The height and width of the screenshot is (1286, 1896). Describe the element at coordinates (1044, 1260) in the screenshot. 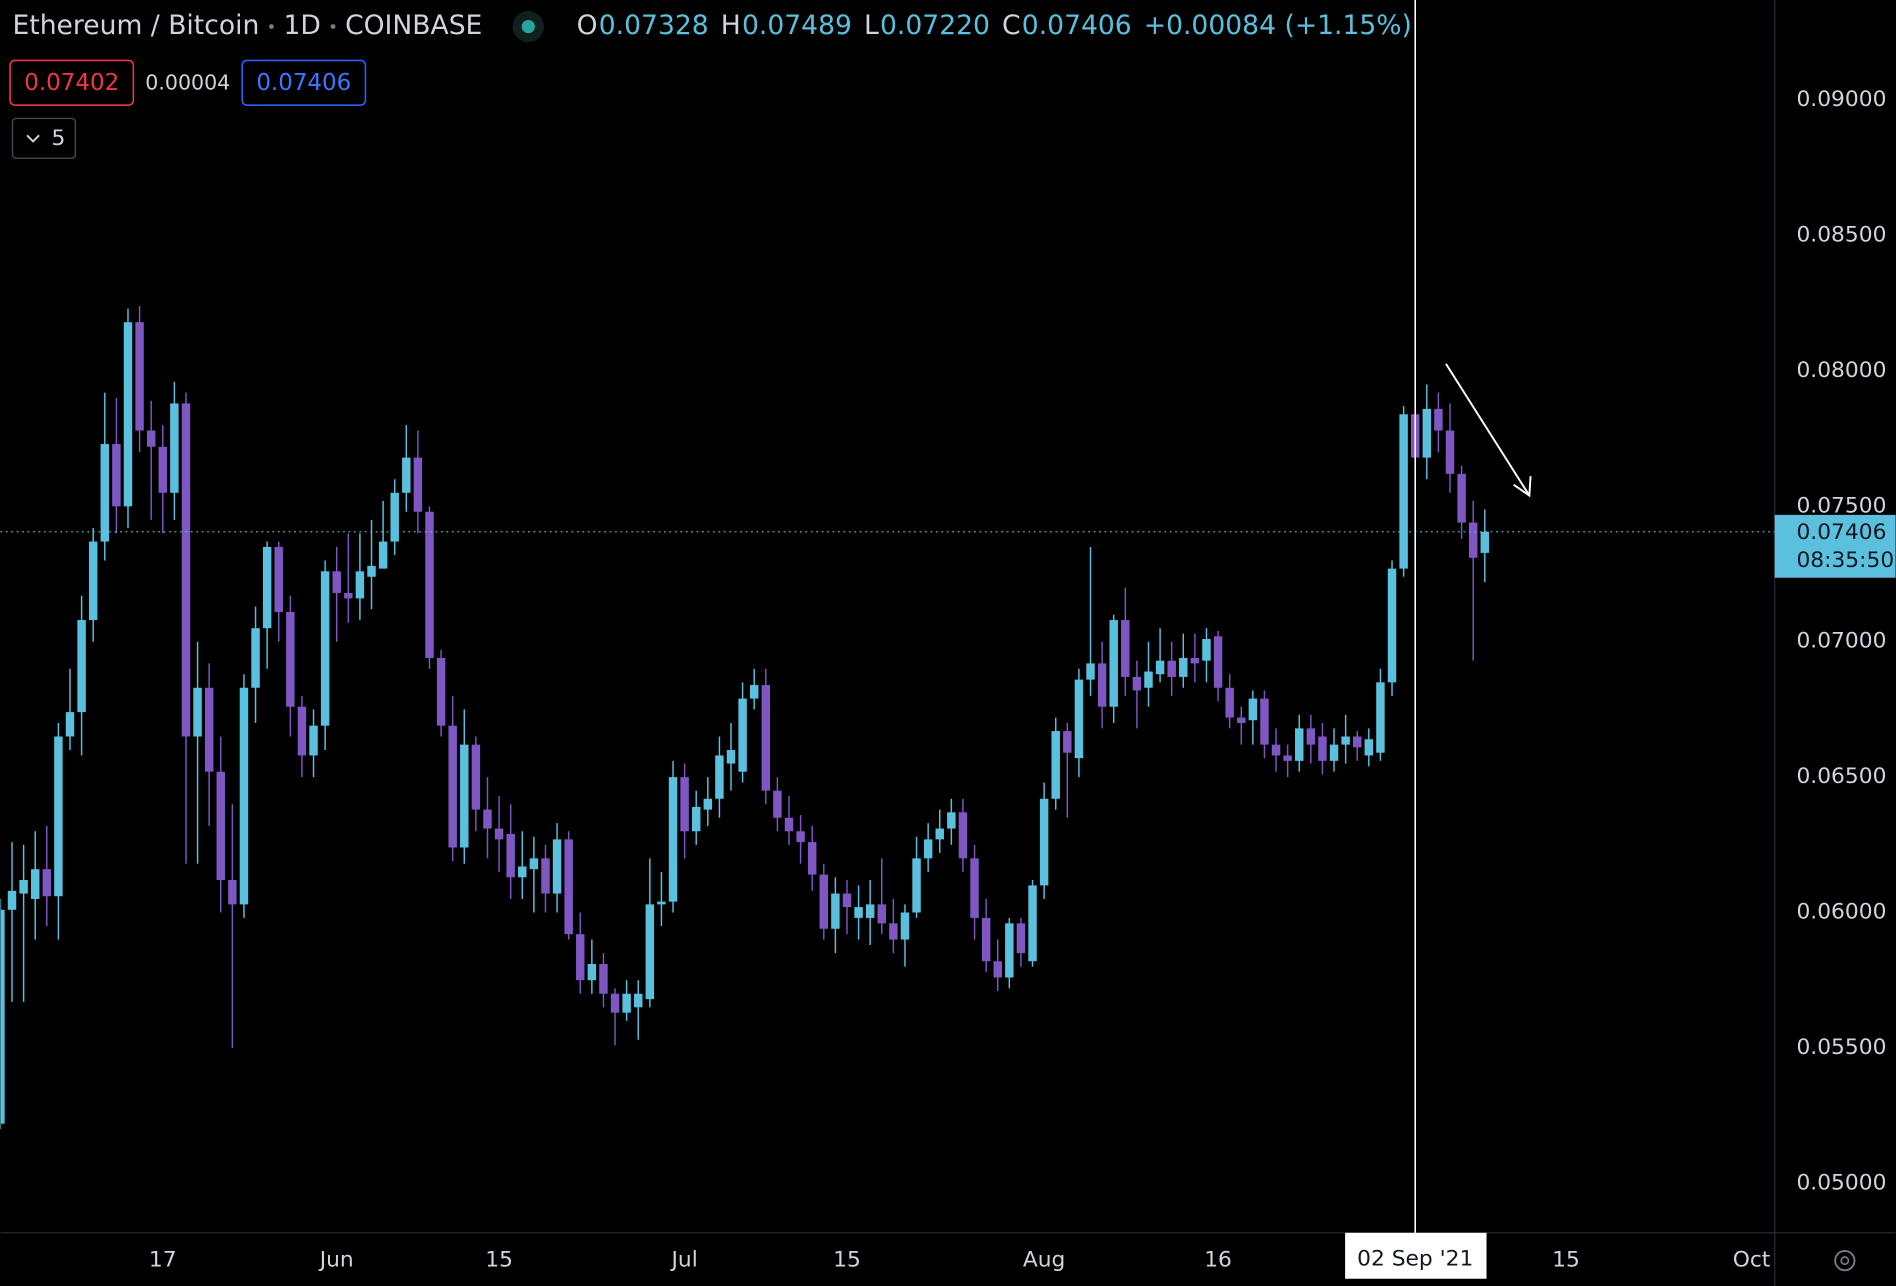

I see `x-tick-label: Aug` at that location.